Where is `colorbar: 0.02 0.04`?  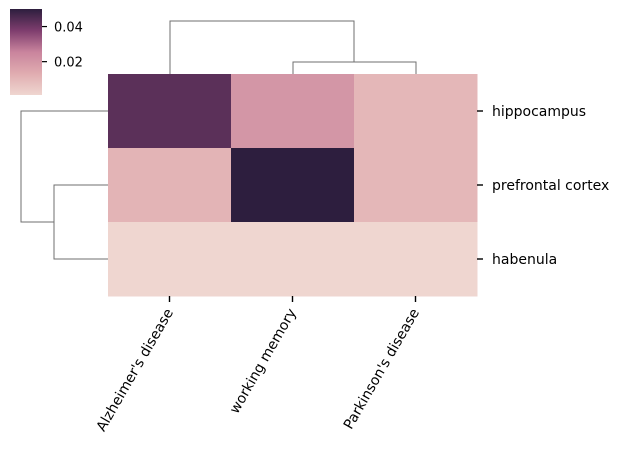
colorbar: 0.02 0.04 is located at coordinates (46, 52).